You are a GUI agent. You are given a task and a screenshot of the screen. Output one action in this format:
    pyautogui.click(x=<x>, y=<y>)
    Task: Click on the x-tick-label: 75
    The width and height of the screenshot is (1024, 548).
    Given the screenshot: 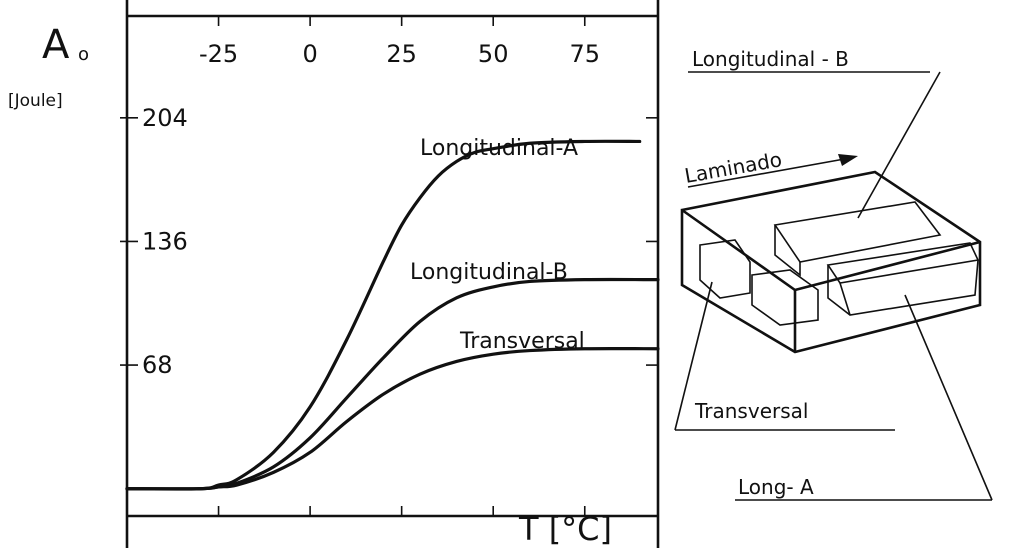 What is the action you would take?
    pyautogui.click(x=584, y=54)
    